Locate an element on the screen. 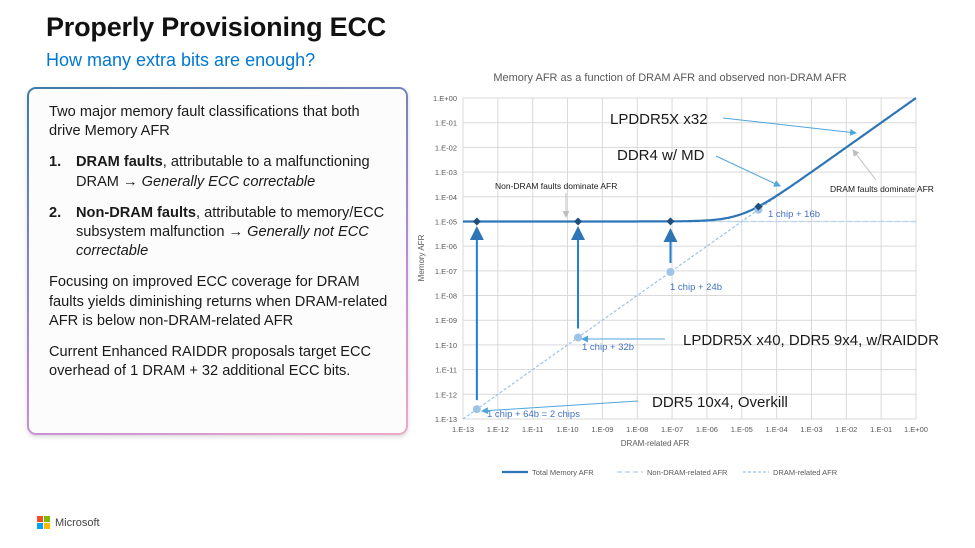  y-tick-label: 1.E-09 is located at coordinates (446, 320).